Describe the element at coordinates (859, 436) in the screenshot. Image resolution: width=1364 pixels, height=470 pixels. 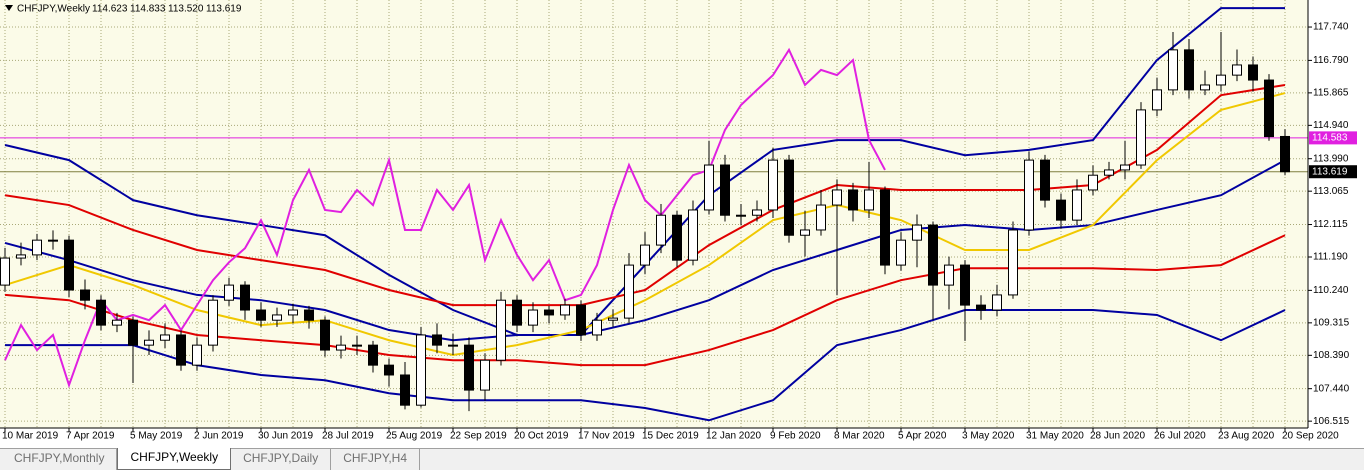
I see `x-tick-label: 8 Mar 2020` at that location.